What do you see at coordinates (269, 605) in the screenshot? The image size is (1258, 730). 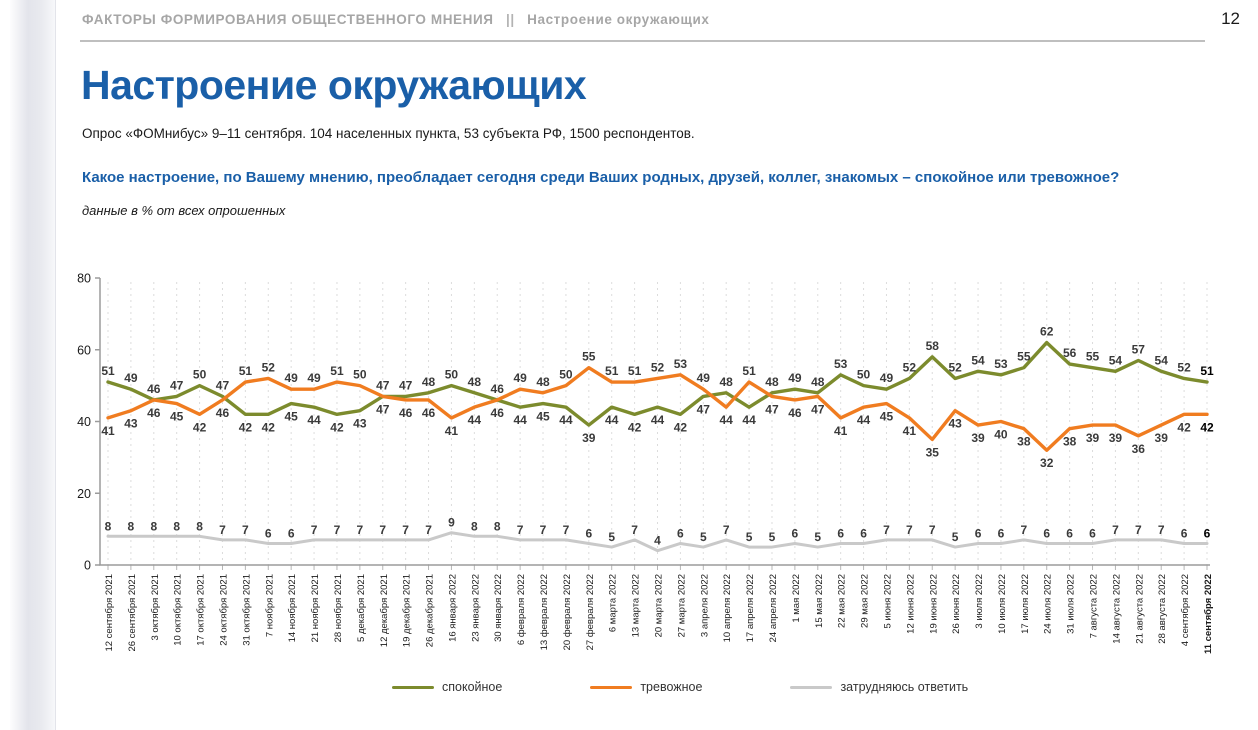 I see `x-axis-label: 7 ноября 2021` at bounding box center [269, 605].